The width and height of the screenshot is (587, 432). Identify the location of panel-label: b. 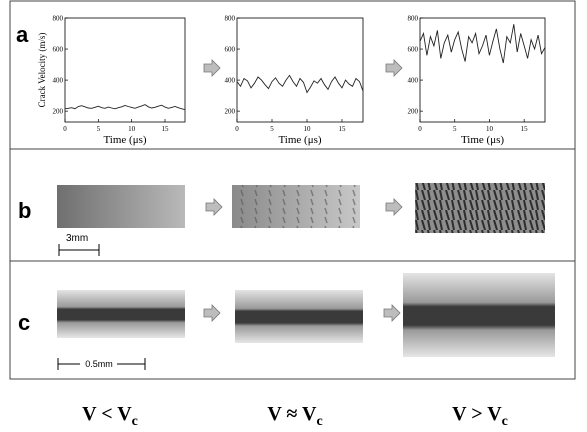
(24, 210).